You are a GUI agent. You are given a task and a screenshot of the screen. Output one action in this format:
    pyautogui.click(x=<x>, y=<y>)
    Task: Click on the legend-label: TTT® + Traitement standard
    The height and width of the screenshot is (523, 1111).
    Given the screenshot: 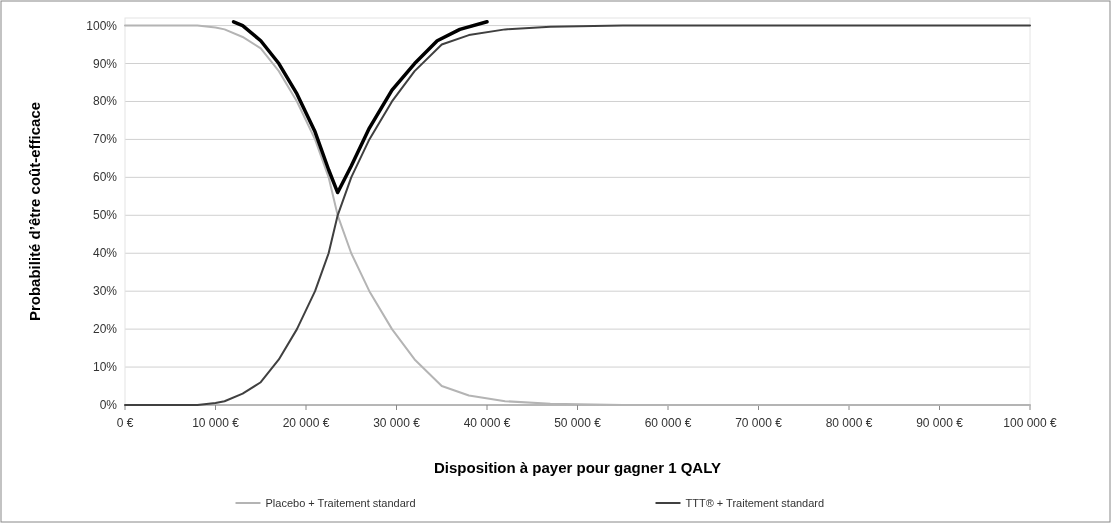 What is the action you would take?
    pyautogui.click(x=755, y=503)
    